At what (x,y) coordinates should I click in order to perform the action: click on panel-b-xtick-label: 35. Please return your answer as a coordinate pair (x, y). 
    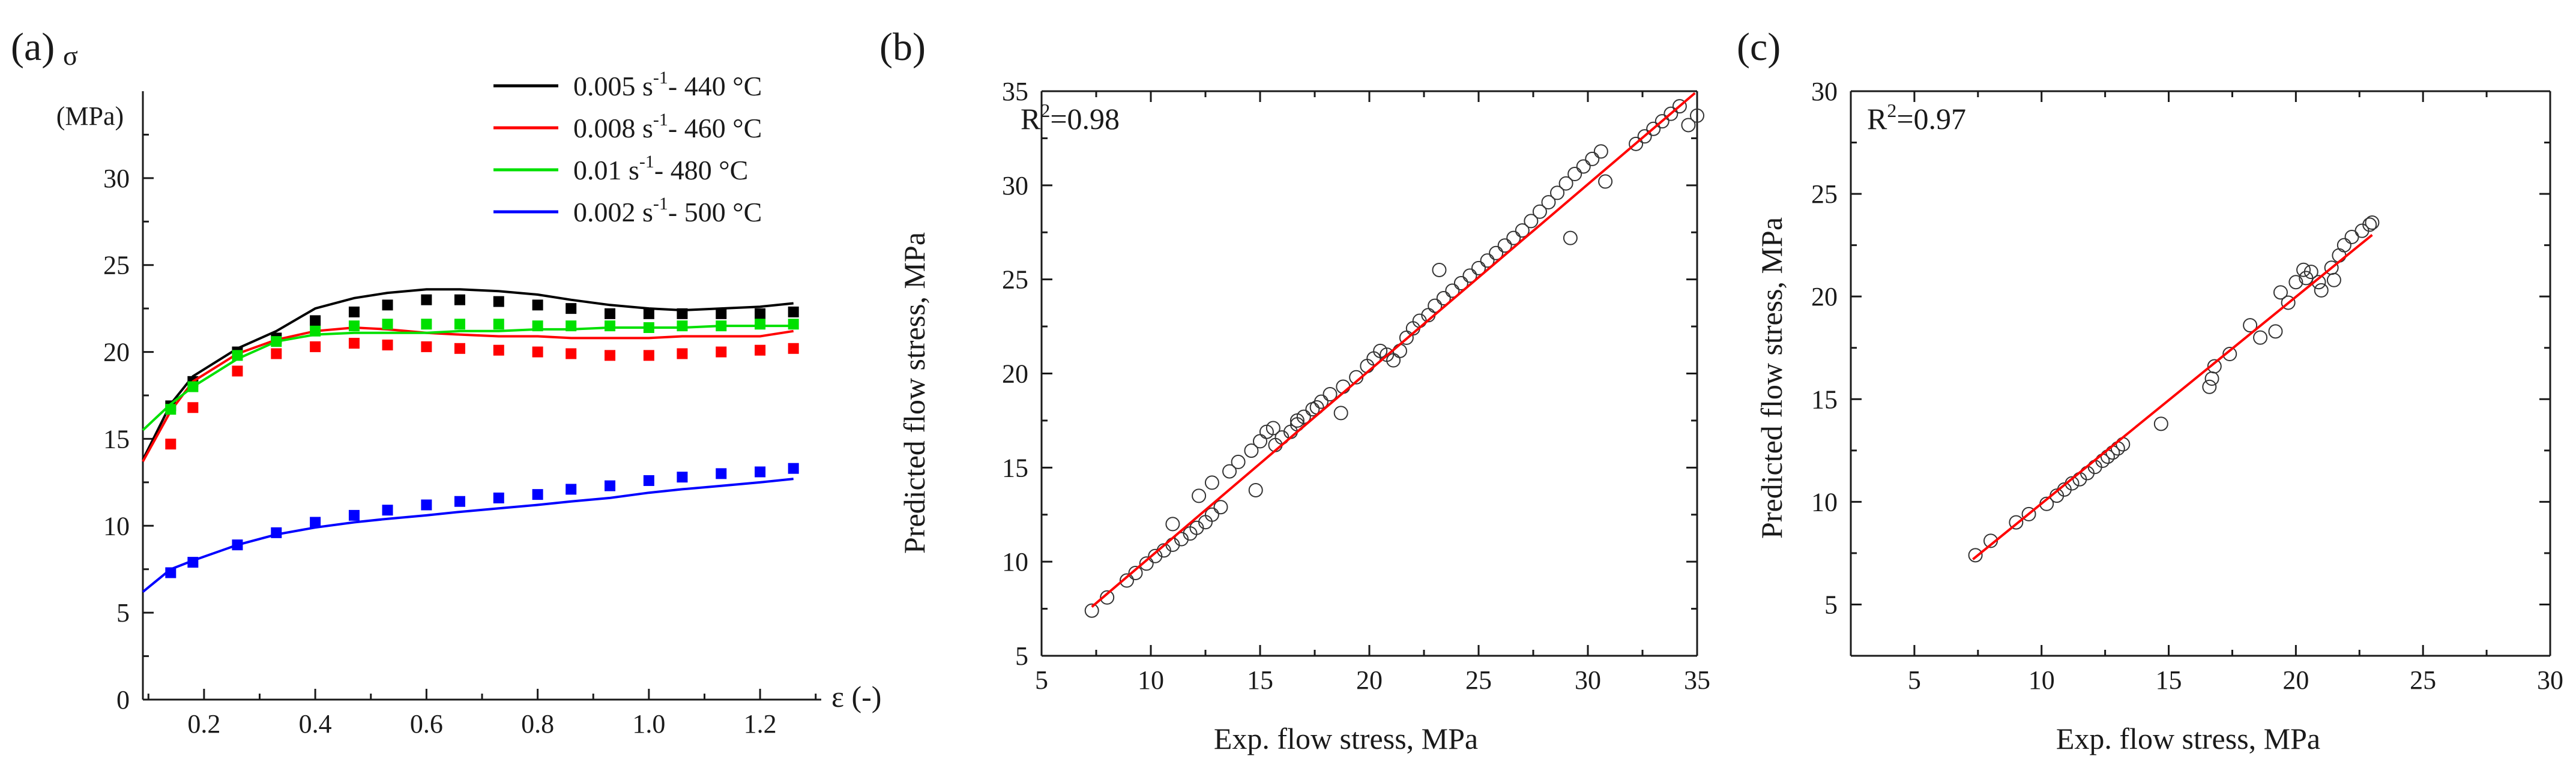
    Looking at the image, I should click on (1697, 680).